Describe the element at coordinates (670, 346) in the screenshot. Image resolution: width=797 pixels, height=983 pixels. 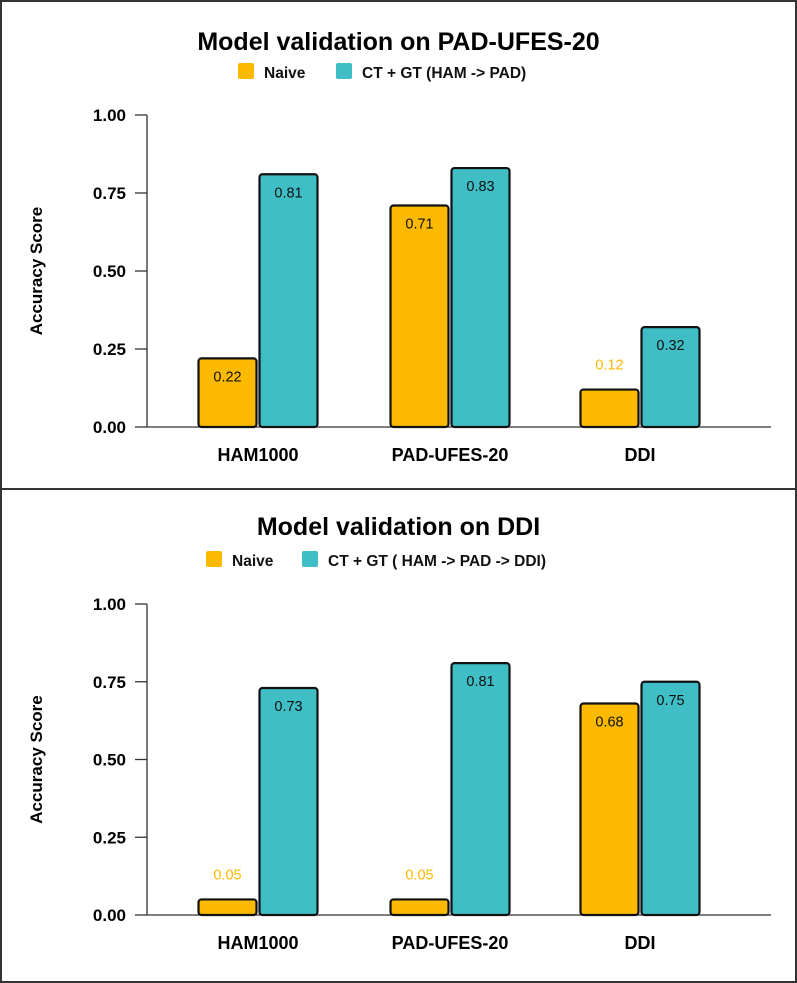
I see `data-label: 0.32` at that location.